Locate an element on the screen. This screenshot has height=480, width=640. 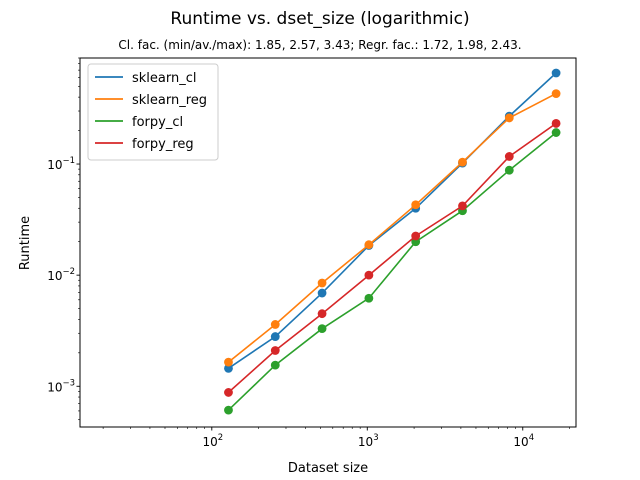
x-axis-label: Dataset size is located at coordinates (328, 468).